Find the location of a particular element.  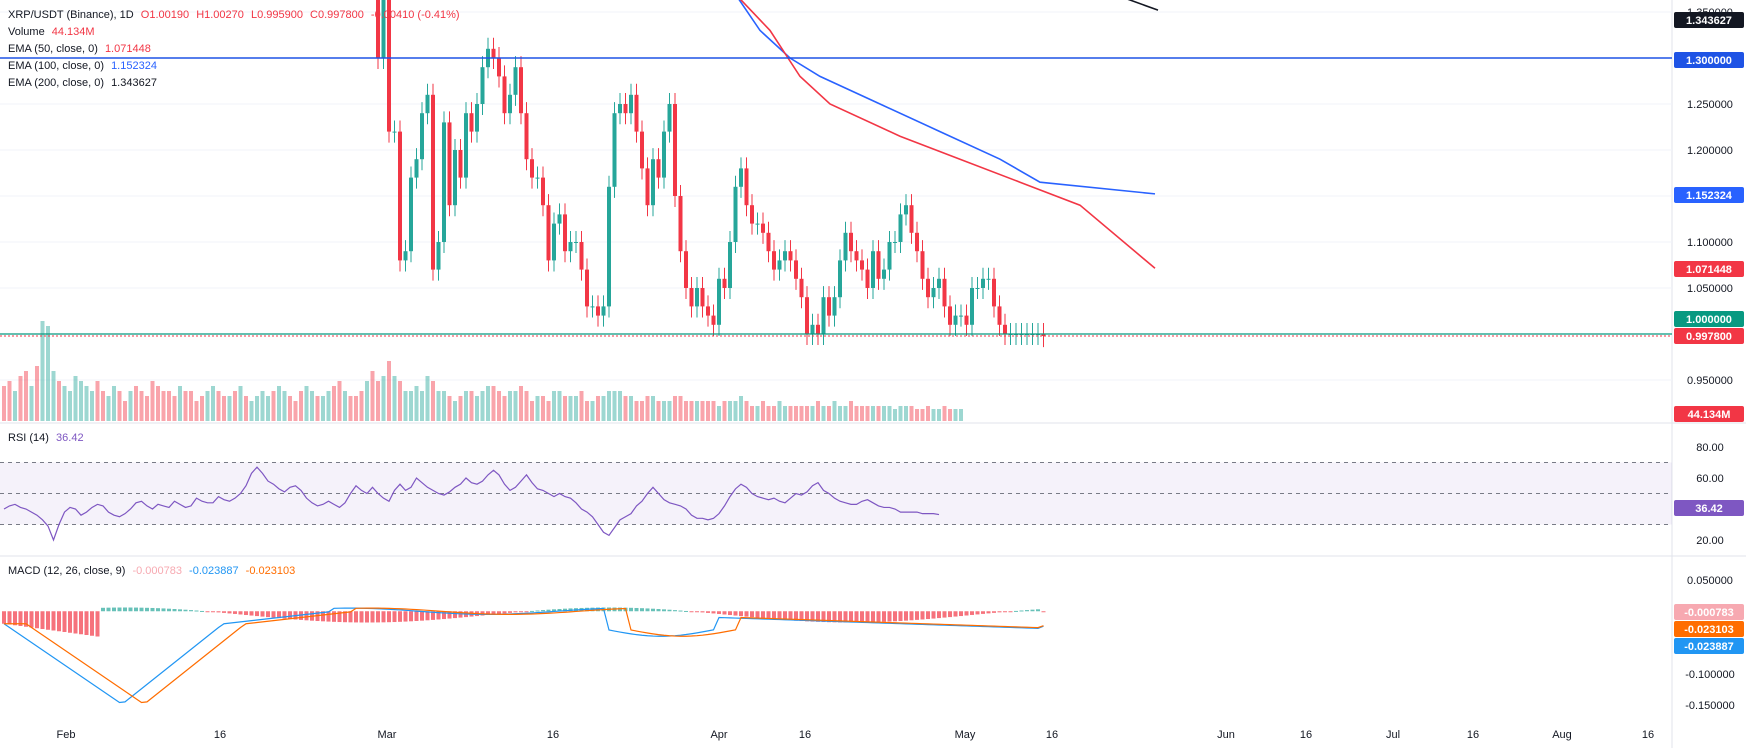

legend-ema200: EMA (200, close, 0) 1.343627 is located at coordinates (84, 83).